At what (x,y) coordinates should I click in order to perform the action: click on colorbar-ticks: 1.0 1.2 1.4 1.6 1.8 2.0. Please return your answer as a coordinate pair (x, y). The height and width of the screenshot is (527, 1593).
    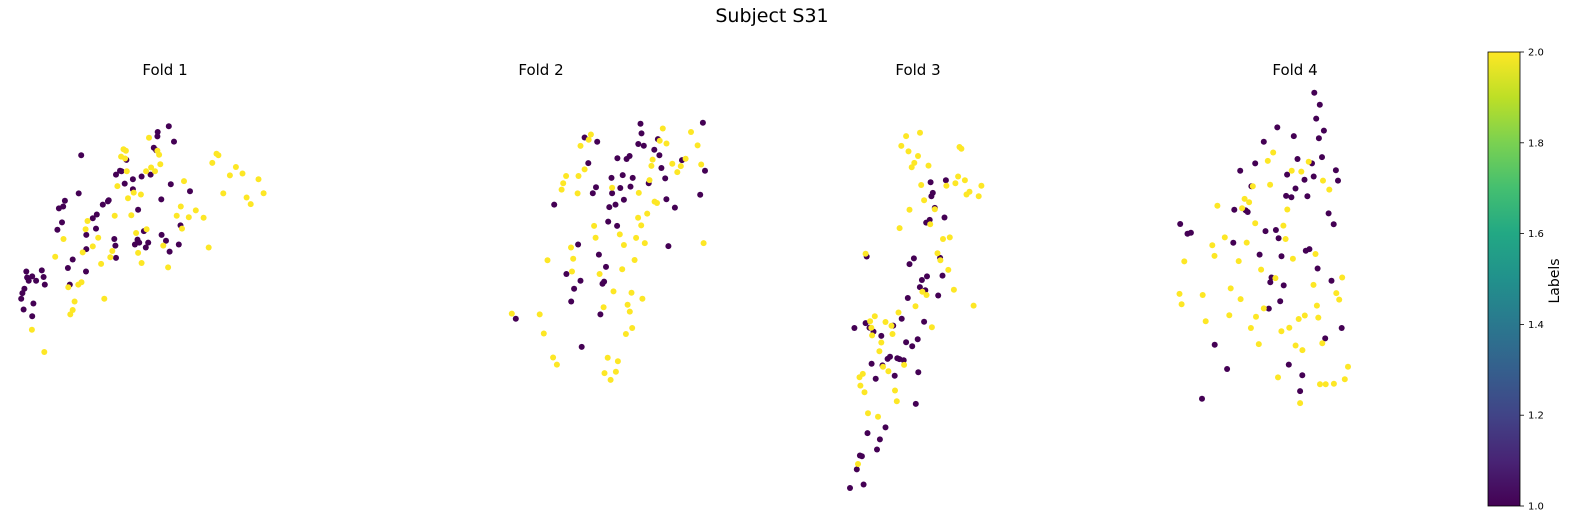
    Looking at the image, I should click on (1532, 280).